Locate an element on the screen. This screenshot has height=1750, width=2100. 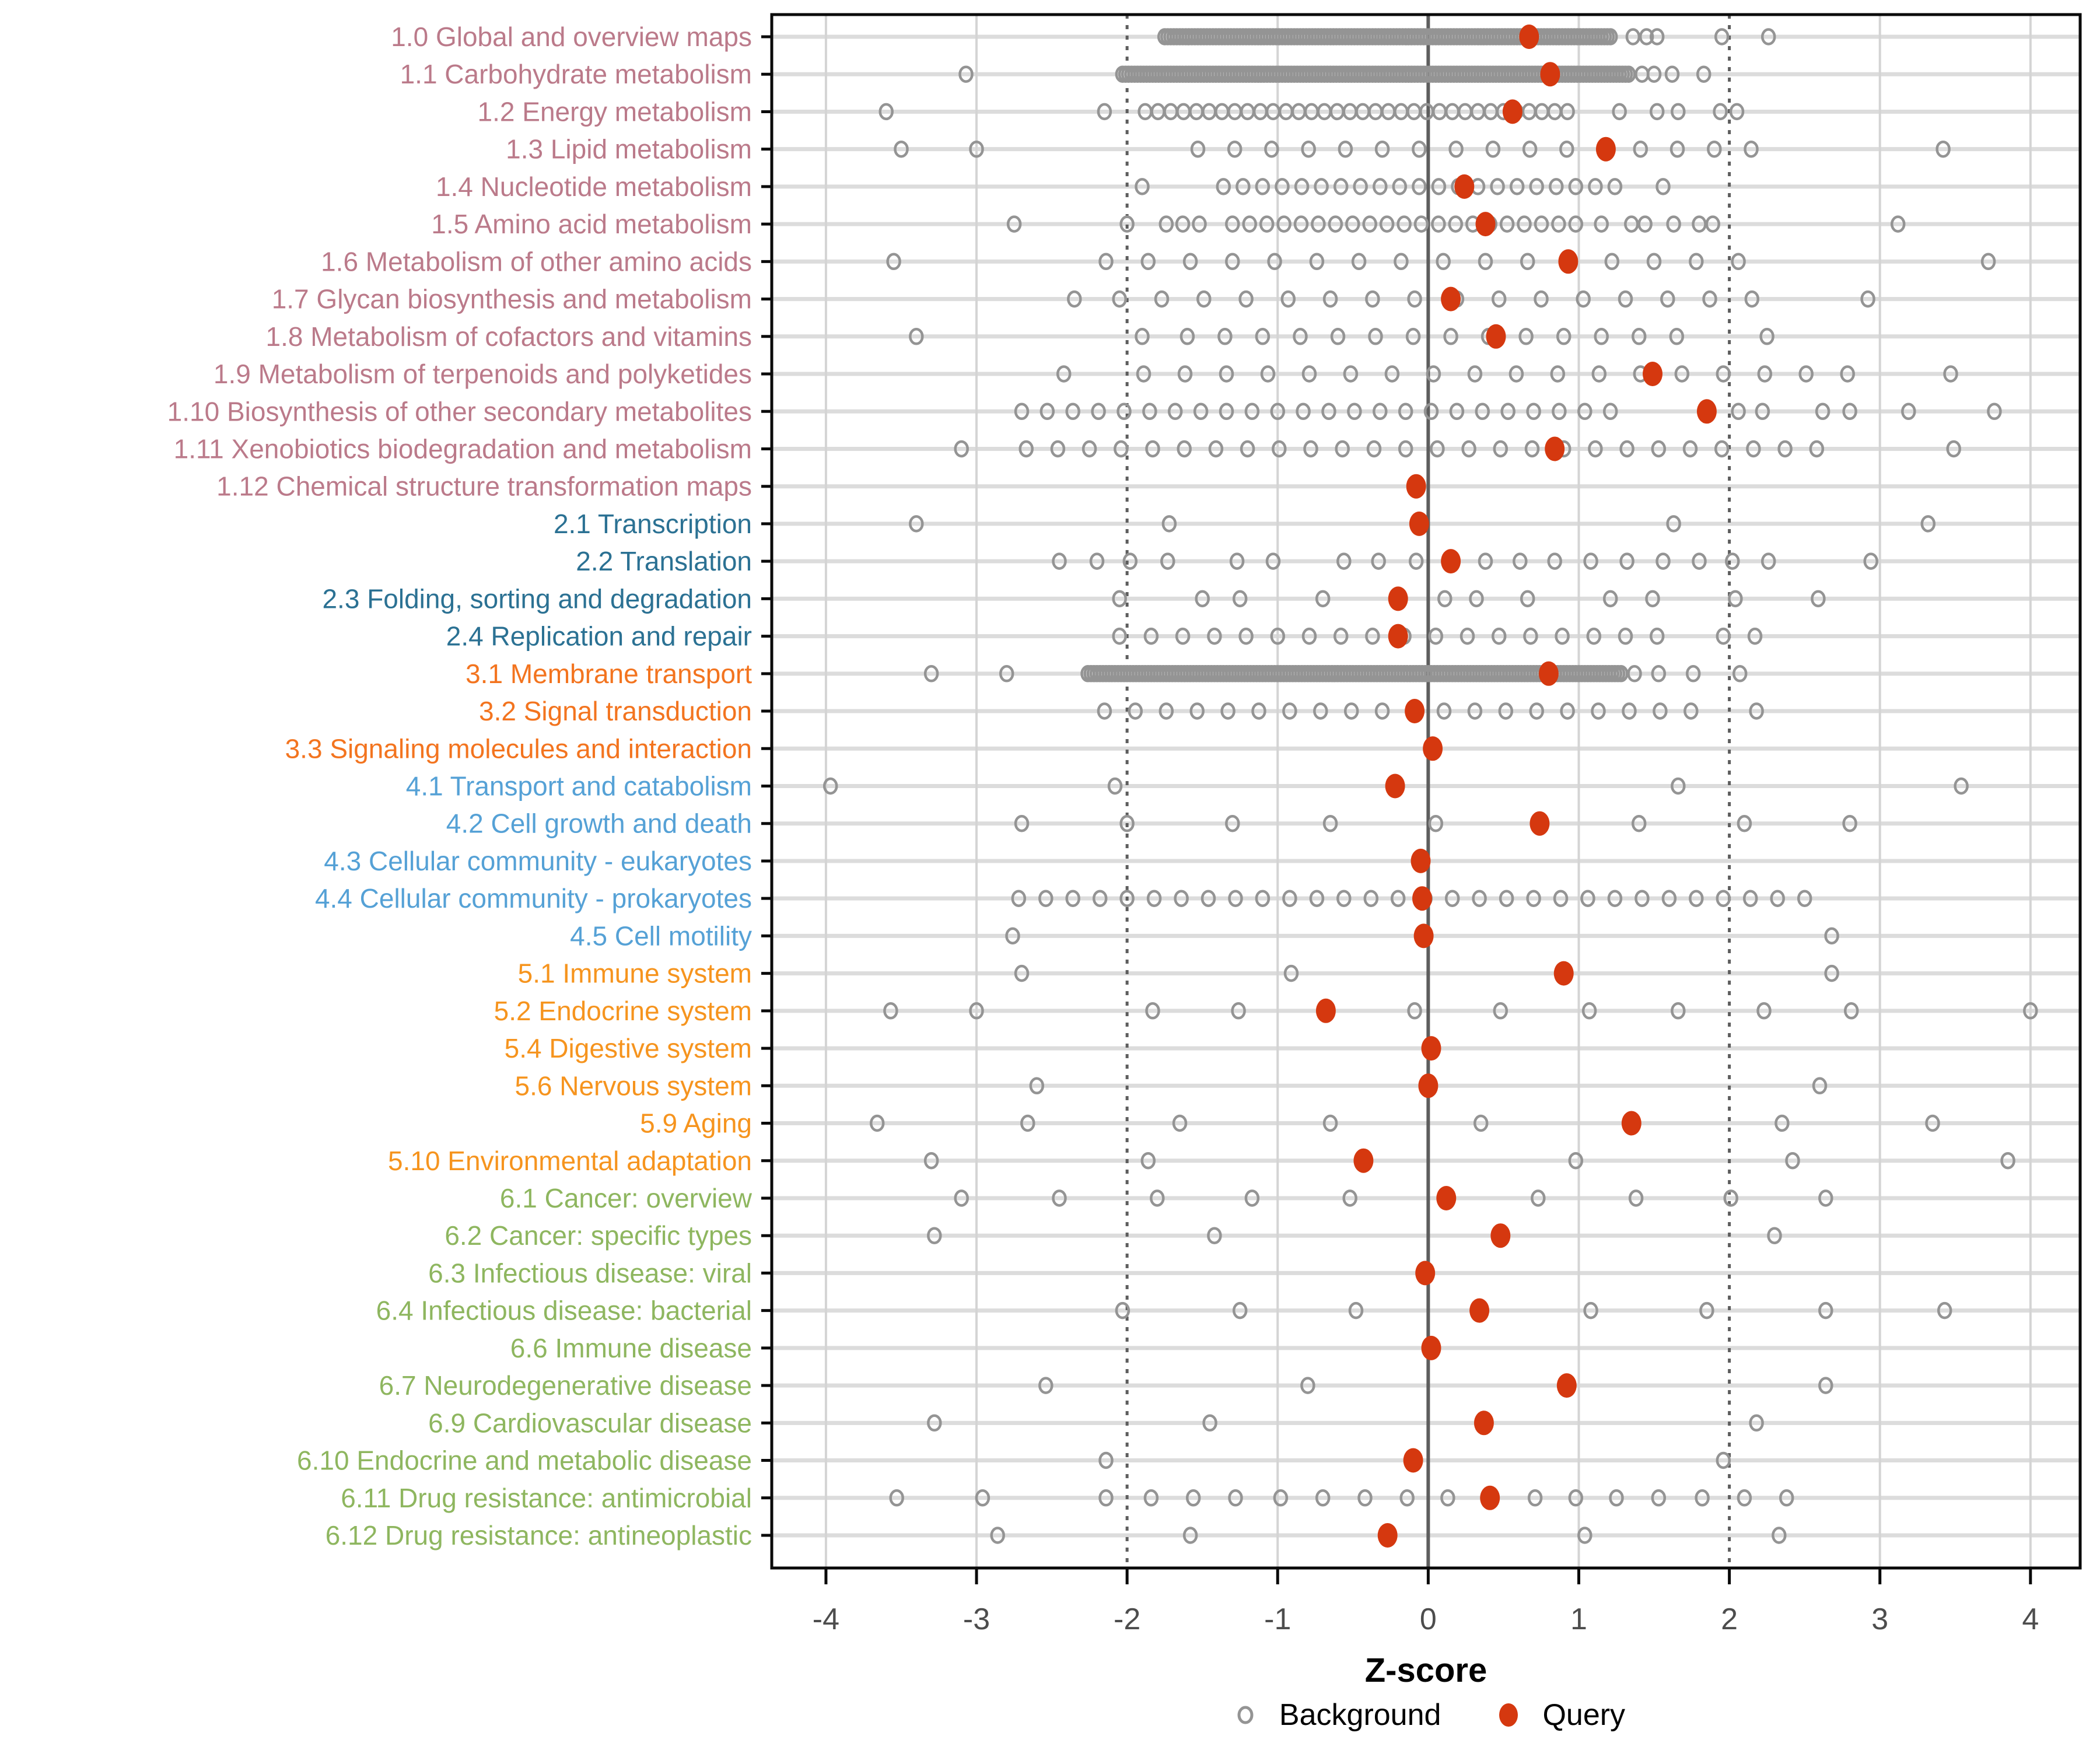
x-tick-label: -3 is located at coordinates (977, 1619).